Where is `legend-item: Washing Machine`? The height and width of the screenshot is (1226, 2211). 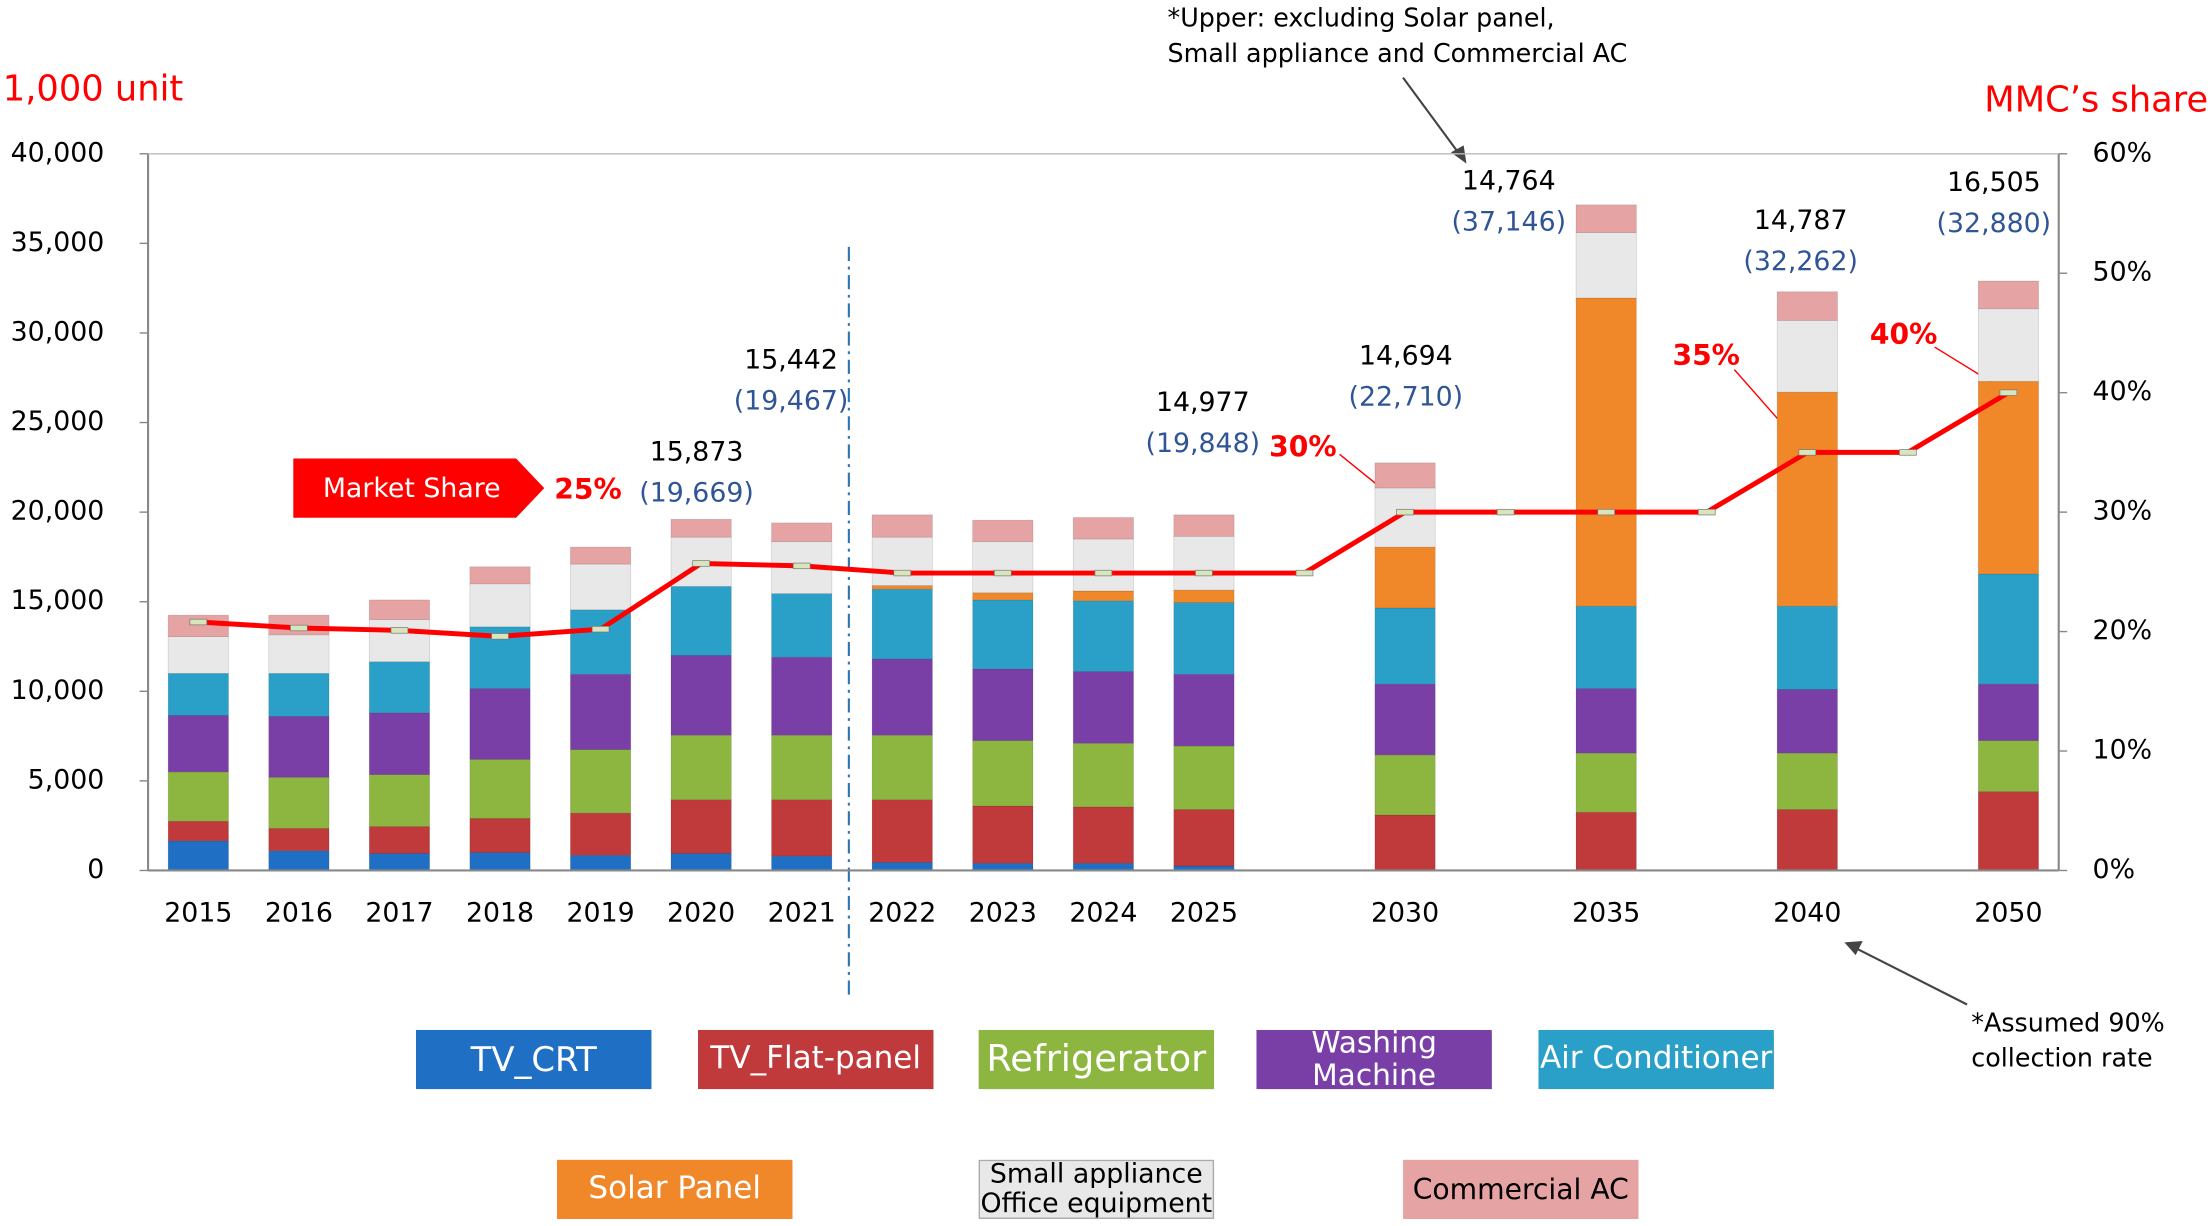
legend-item: Washing Machine is located at coordinates (1374, 1059).